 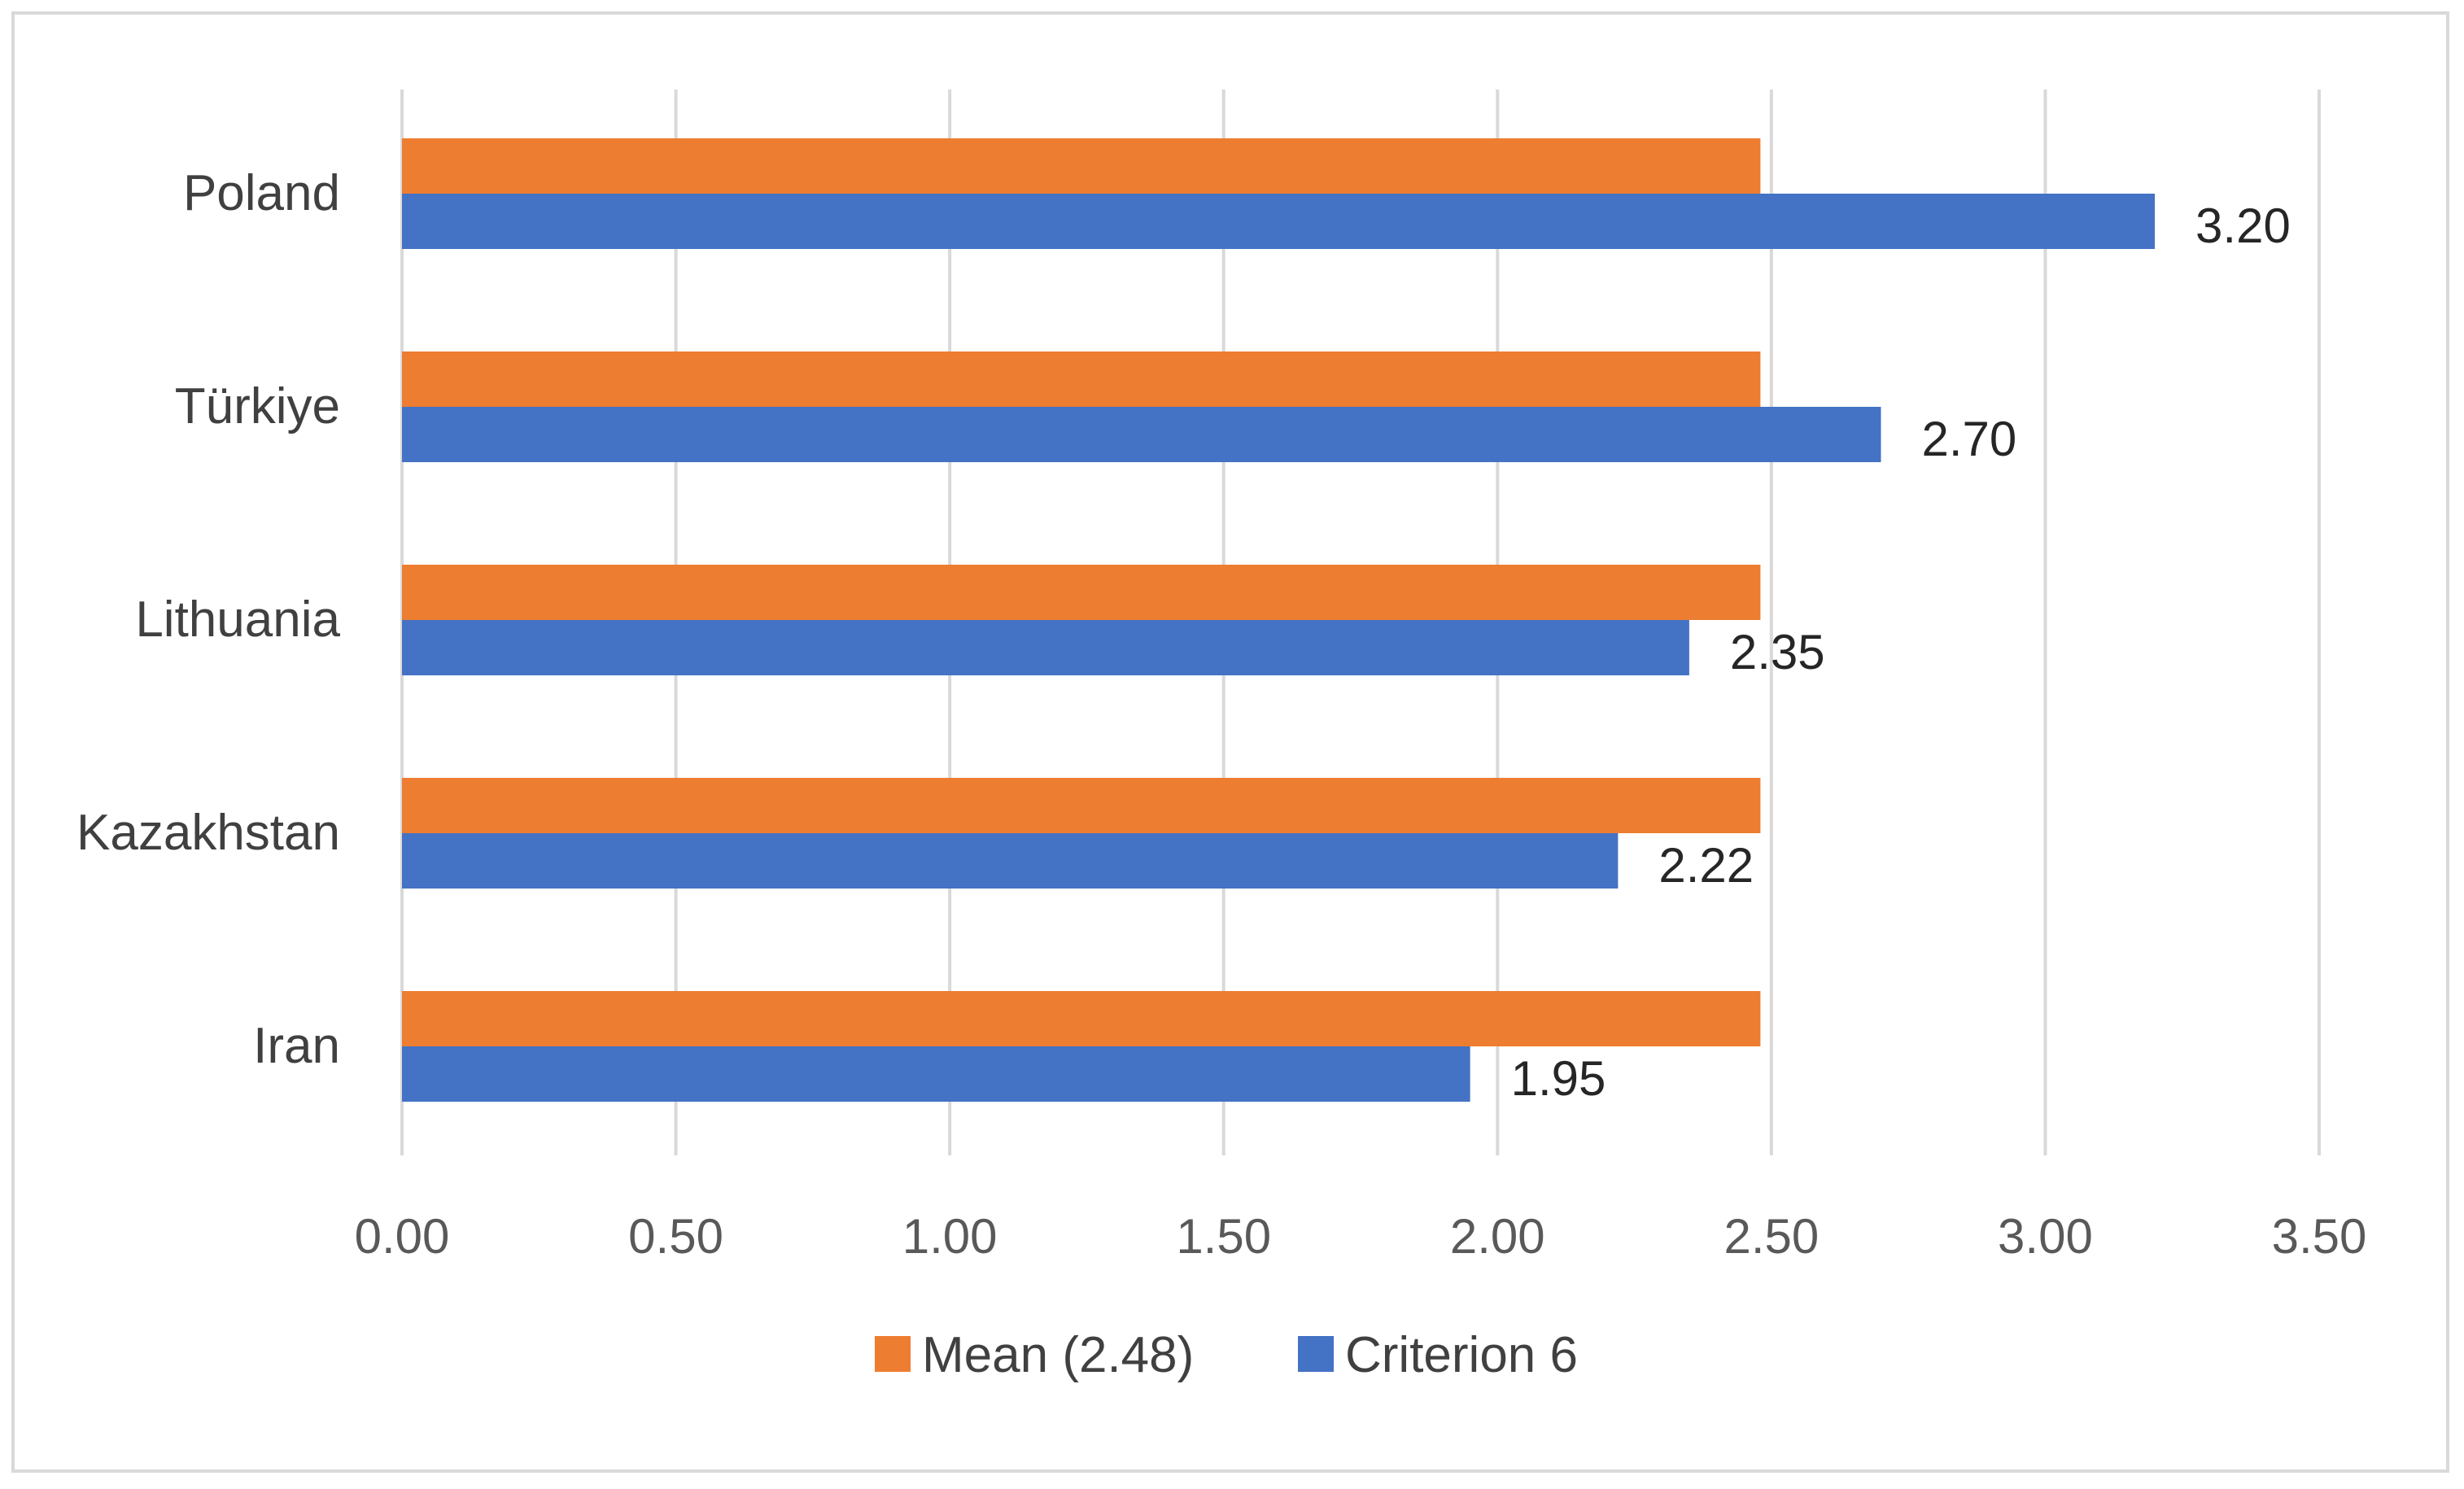 I want to click on x-tick-label: 0.00, so click(x=402, y=1236).